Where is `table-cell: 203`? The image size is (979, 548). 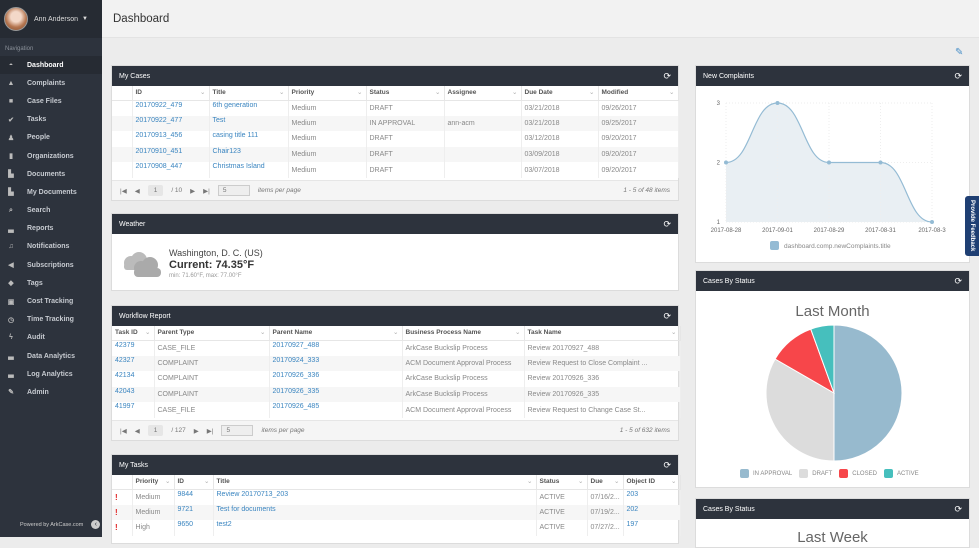 table-cell: 203 is located at coordinates (652, 497).